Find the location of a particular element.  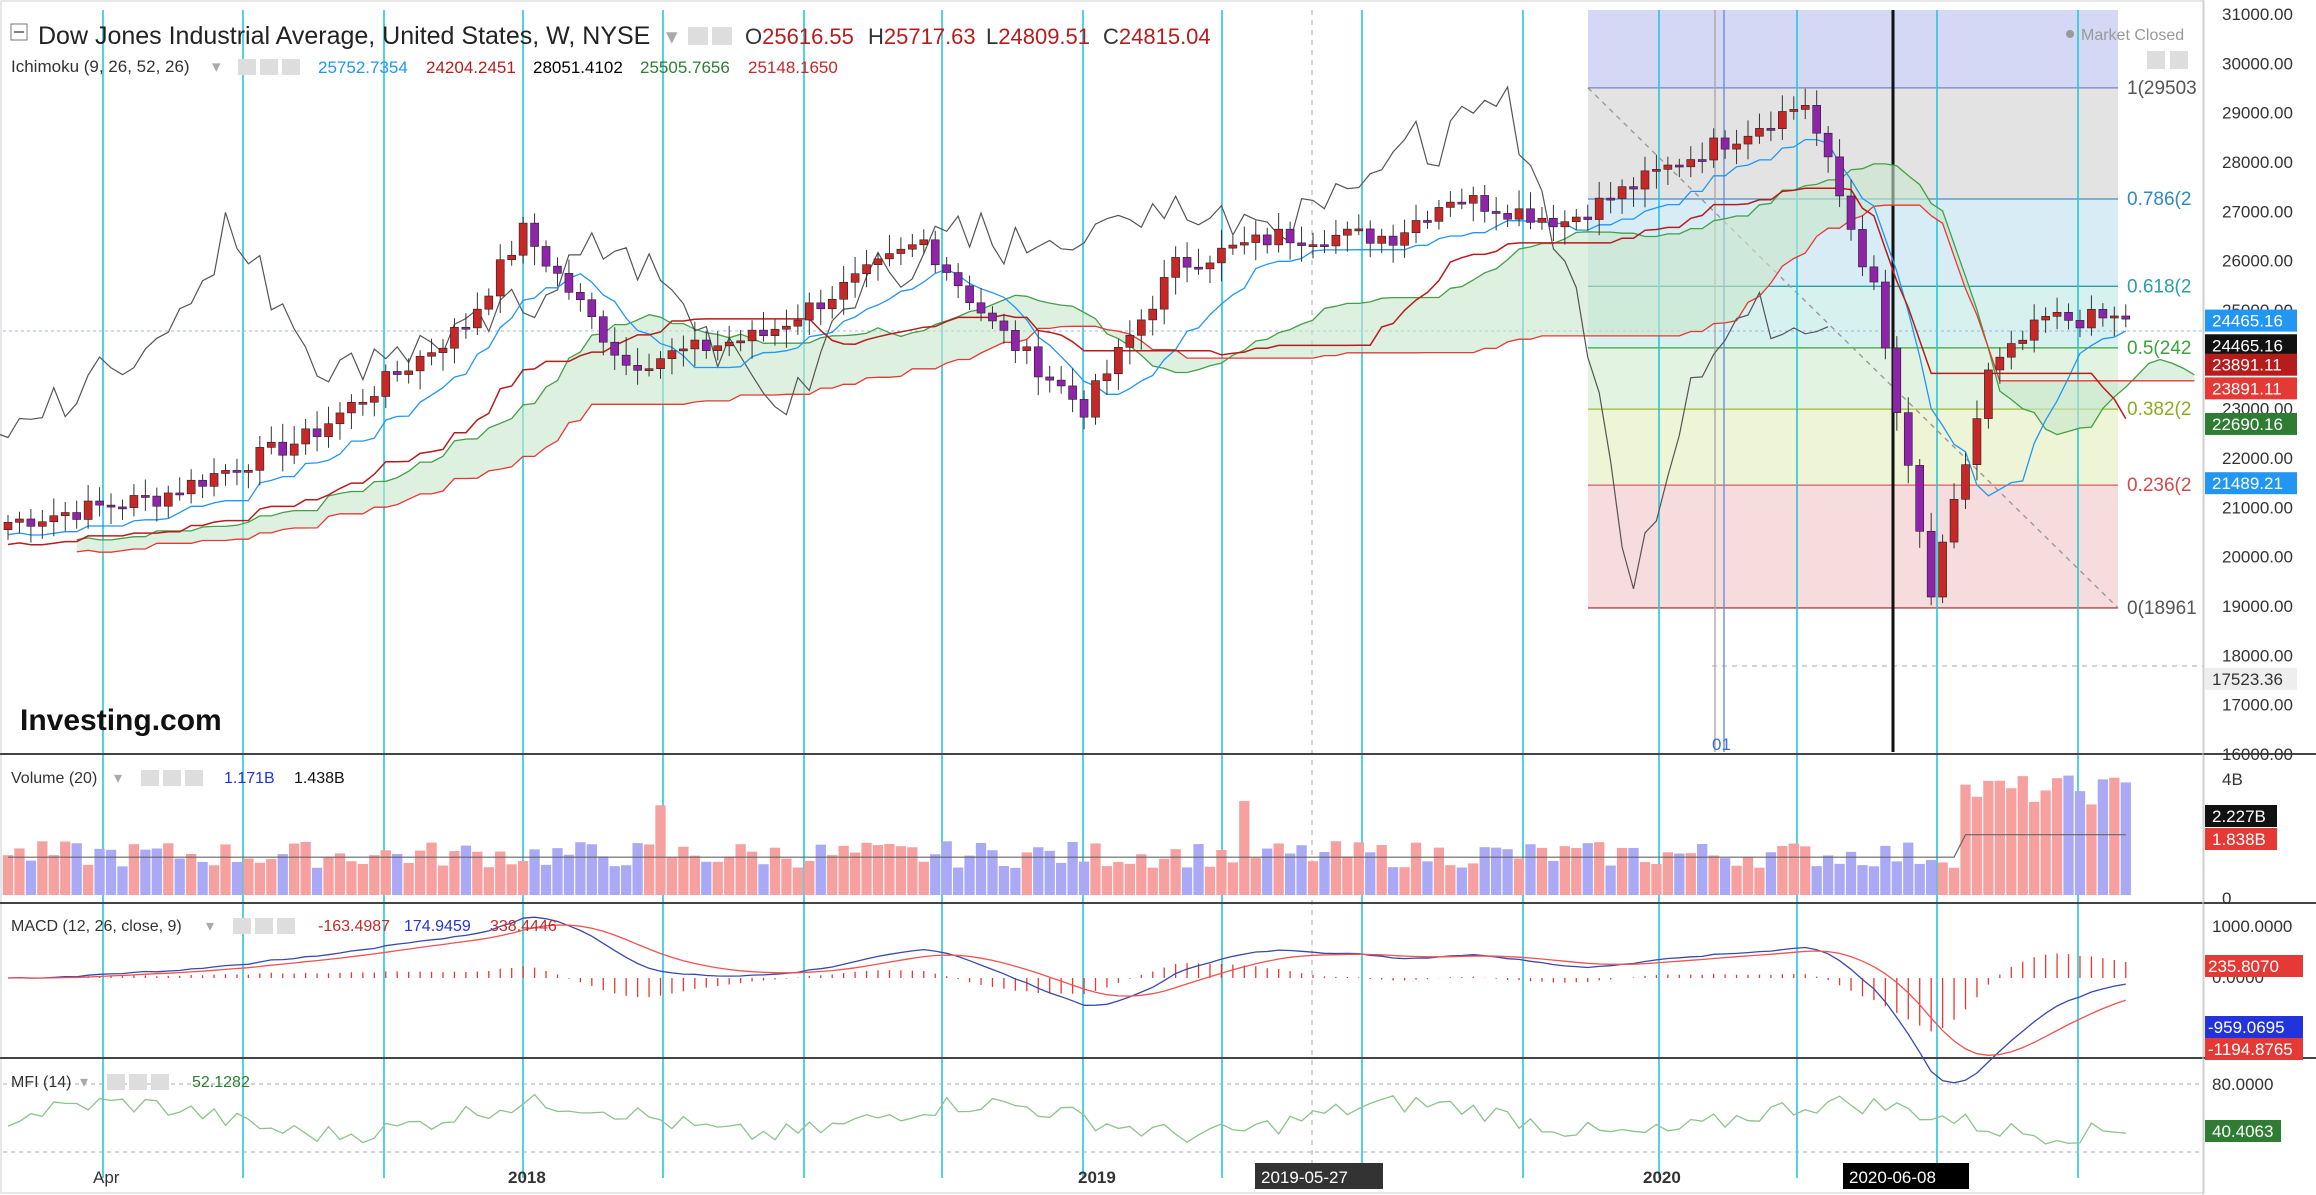

ichimoku-visibility-icon is located at coordinates (247, 67).